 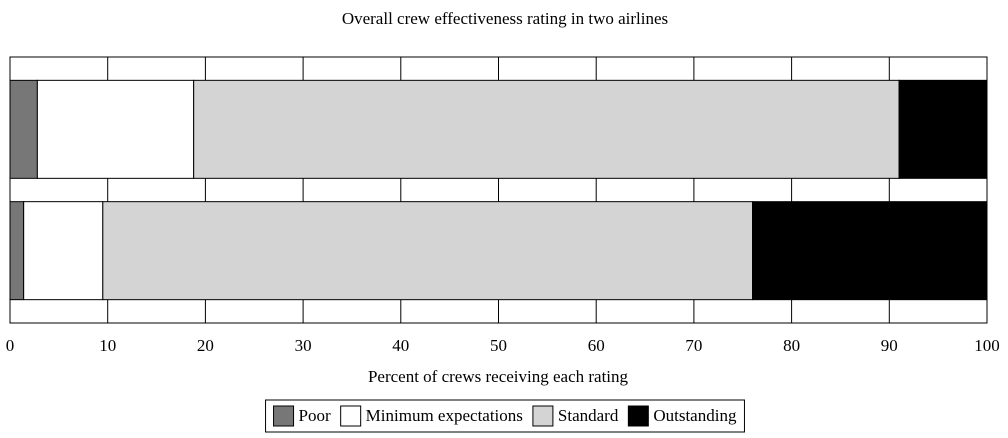 What do you see at coordinates (205, 345) in the screenshot?
I see `x-tick-label: 20` at bounding box center [205, 345].